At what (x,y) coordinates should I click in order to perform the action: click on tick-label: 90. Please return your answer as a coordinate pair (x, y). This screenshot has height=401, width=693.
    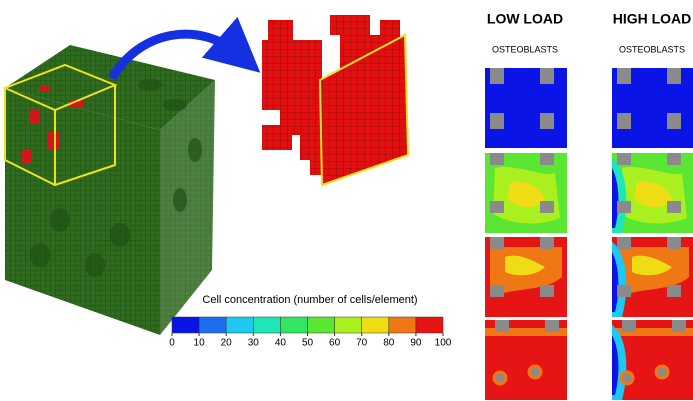
    Looking at the image, I should click on (416, 343).